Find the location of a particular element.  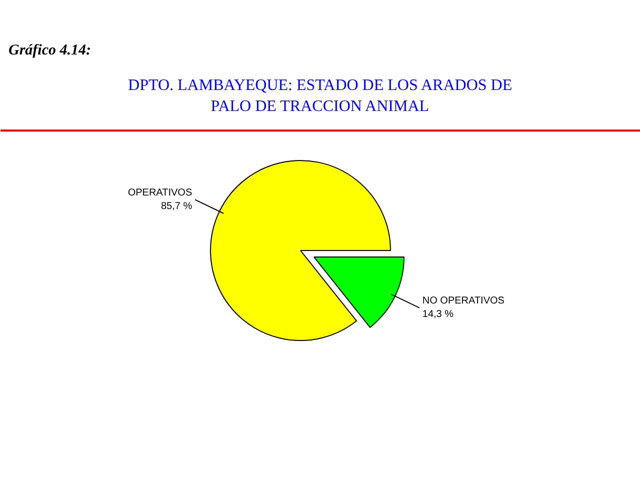

data-label: 14,3 % is located at coordinates (438, 314).